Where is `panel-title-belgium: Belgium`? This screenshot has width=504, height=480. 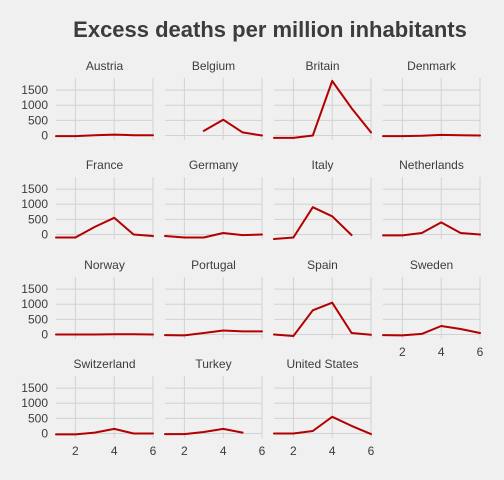 panel-title-belgium: Belgium is located at coordinates (213, 66).